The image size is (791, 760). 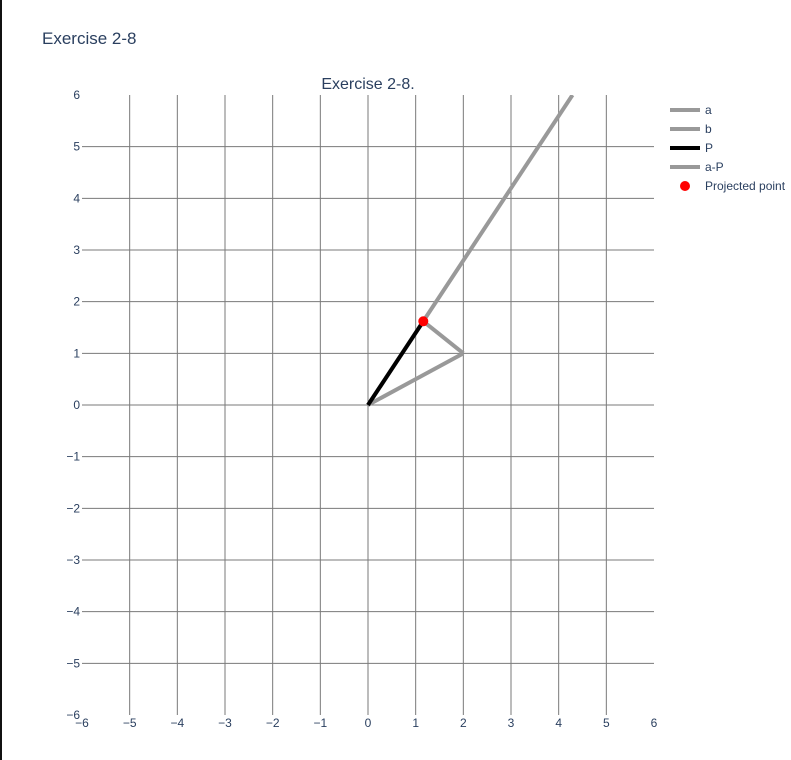 What do you see at coordinates (714, 167) in the screenshot?
I see `legend-label-a-p: a-P` at bounding box center [714, 167].